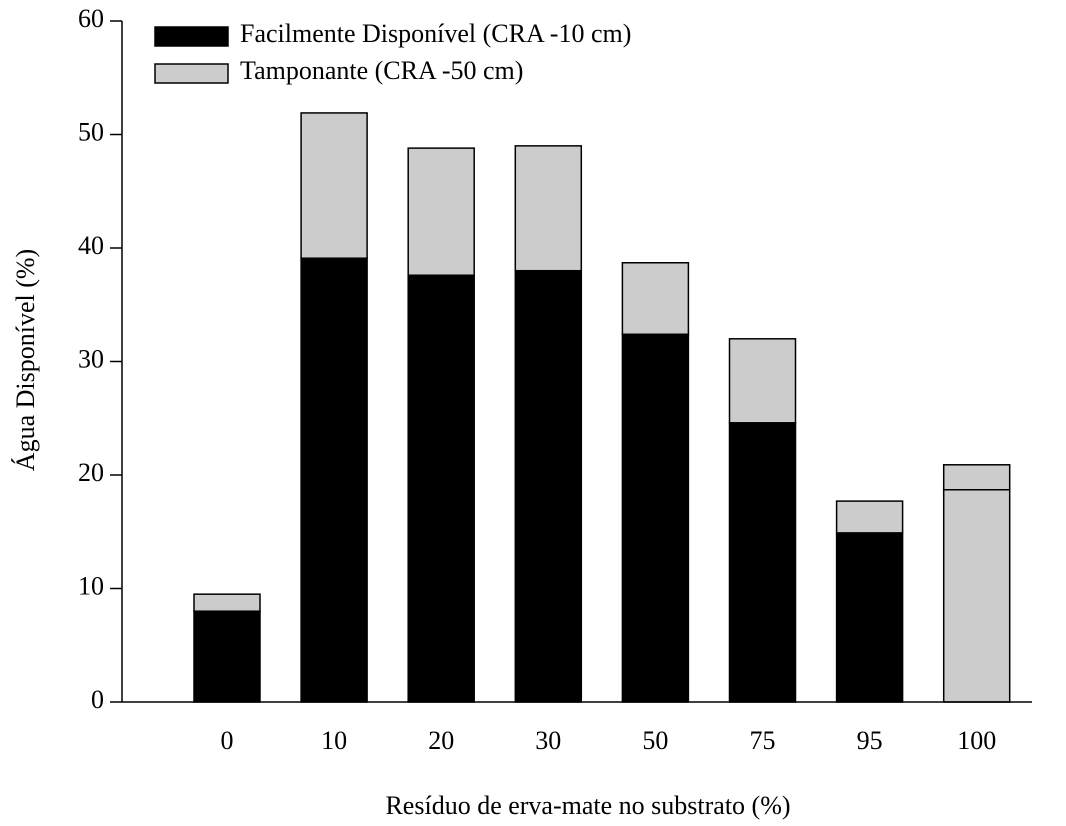 This screenshot has height=826, width=1066. What do you see at coordinates (870, 740) in the screenshot?
I see `x-tick-label: 95` at bounding box center [870, 740].